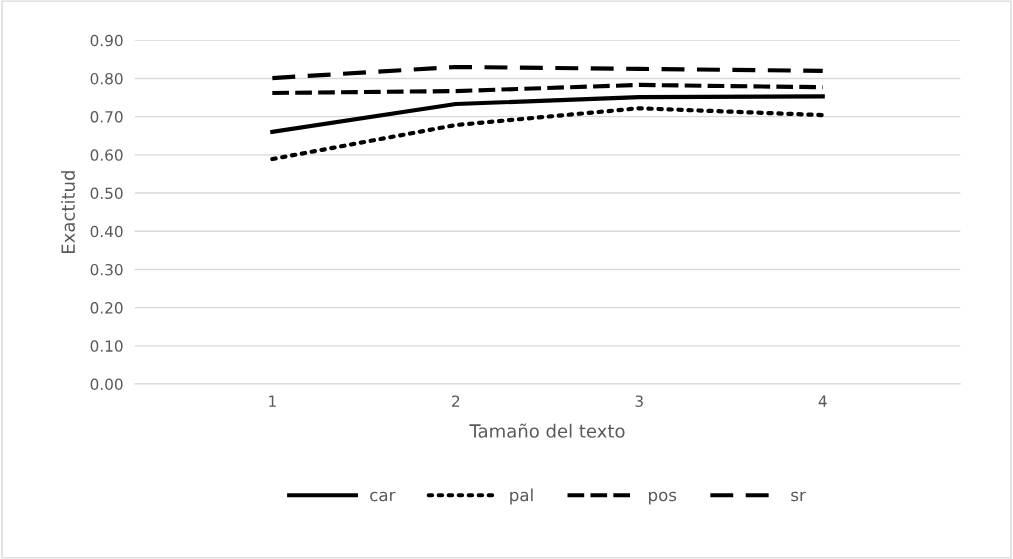 The height and width of the screenshot is (559, 1013). What do you see at coordinates (106, 155) in the screenshot?
I see `y-tick-label: 0.60` at bounding box center [106, 155].